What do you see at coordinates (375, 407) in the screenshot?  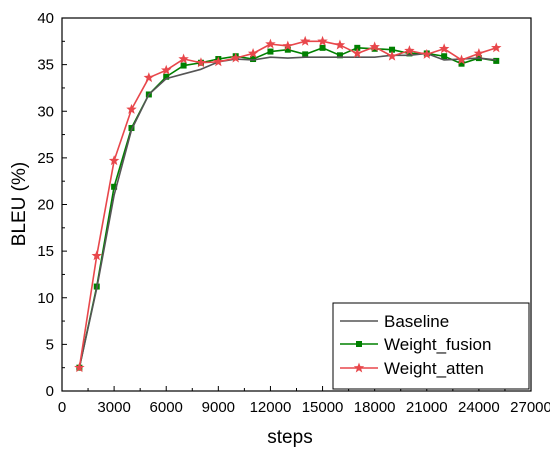 I see `x-tick-label: 18000` at bounding box center [375, 407].